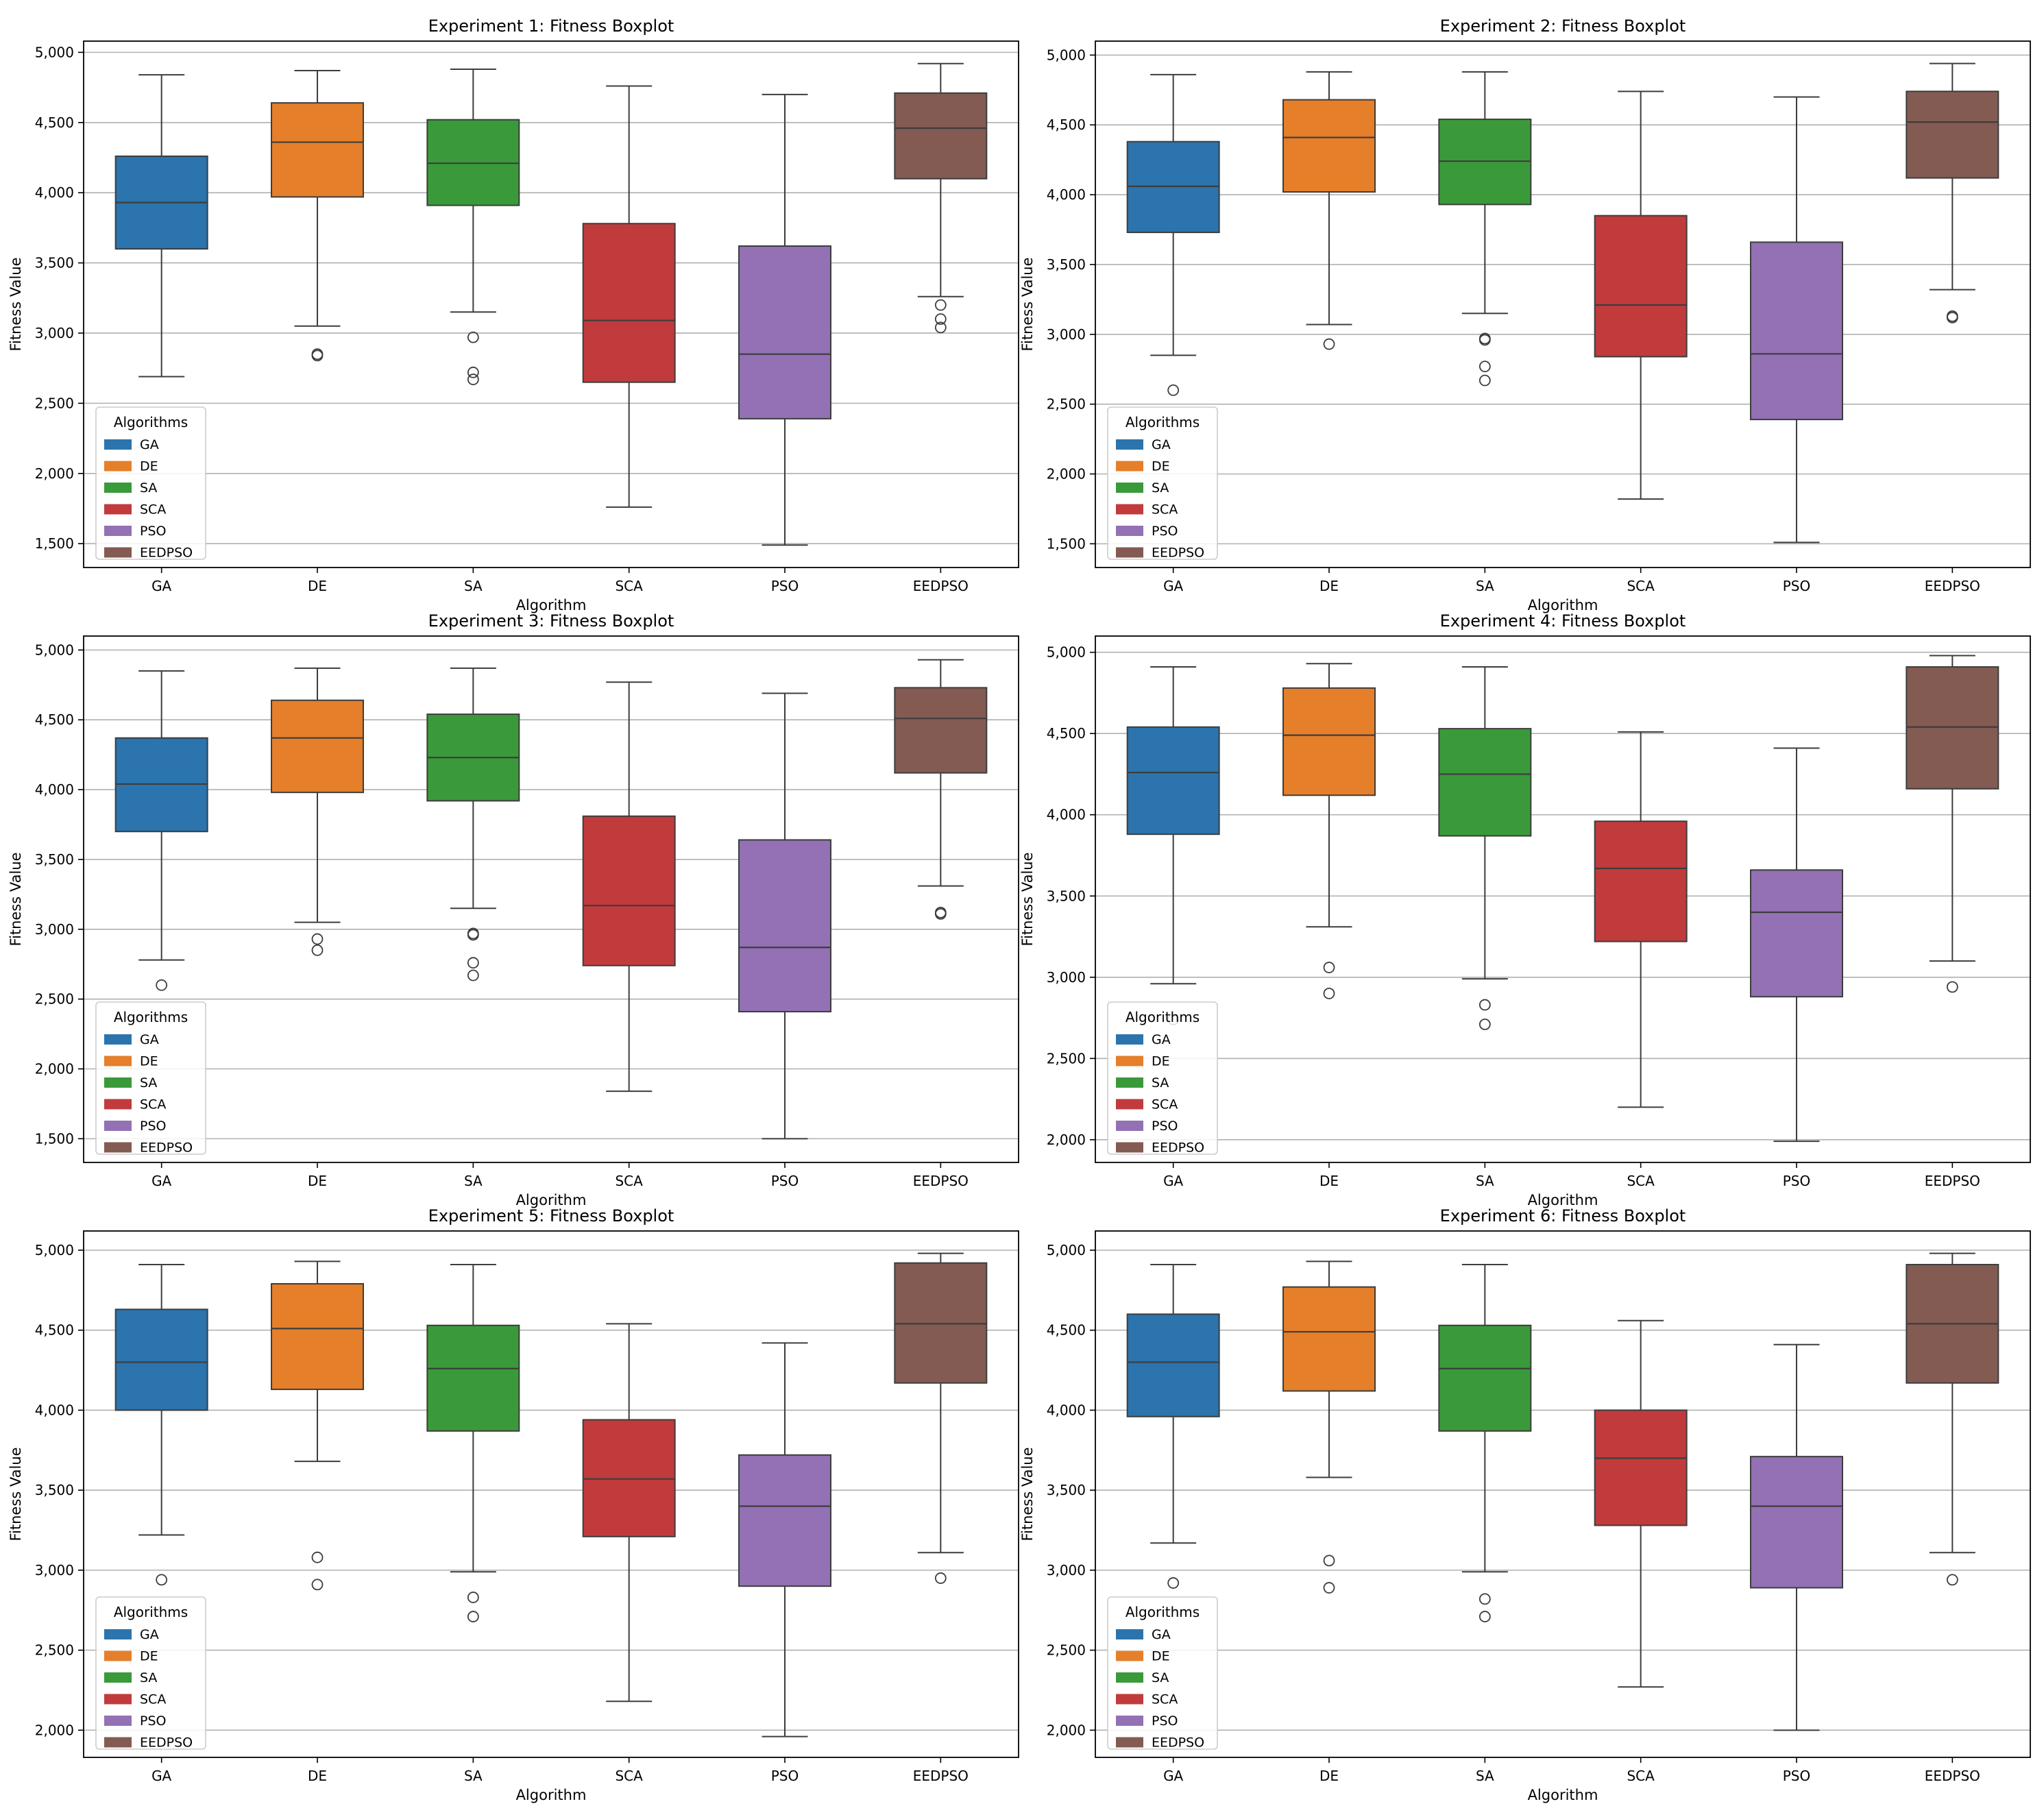 The image size is (2044, 1817). Describe the element at coordinates (1130, 1082) in the screenshot. I see `legend-swatch-sa` at that location.